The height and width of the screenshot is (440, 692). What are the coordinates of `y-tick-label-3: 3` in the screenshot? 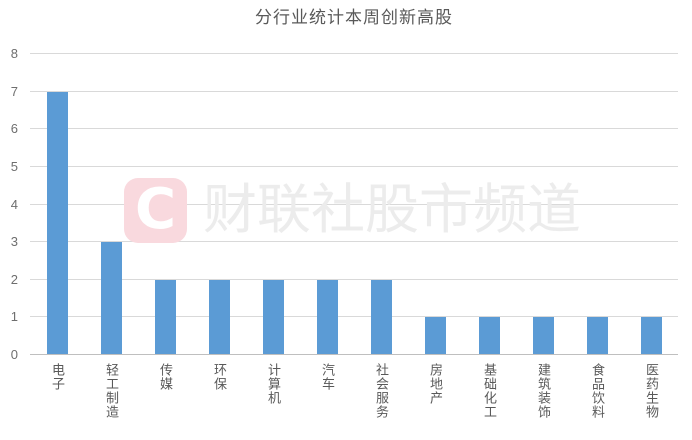 It's located at (14, 242).